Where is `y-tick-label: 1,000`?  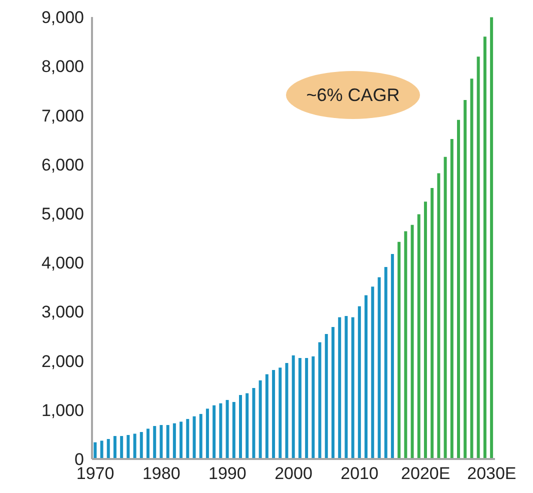 y-tick-label: 1,000 is located at coordinates (62, 410).